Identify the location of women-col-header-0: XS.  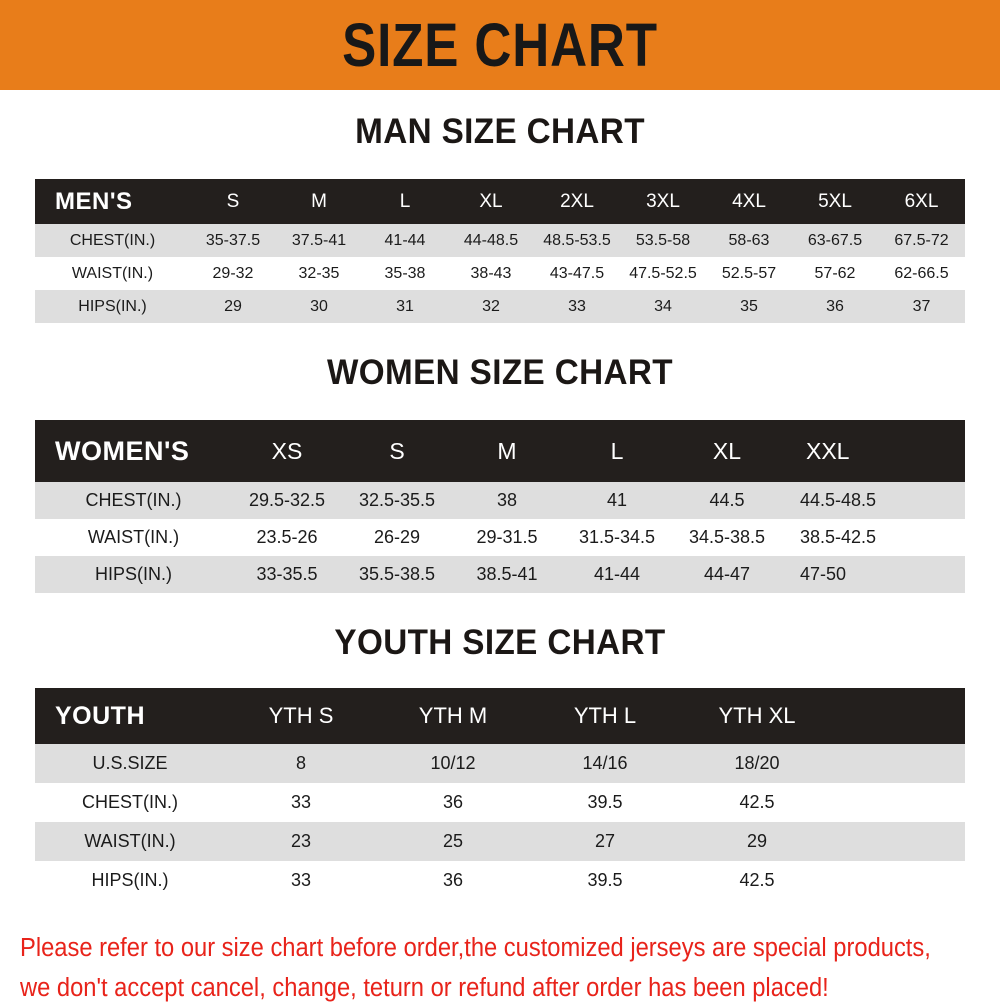
(287, 450).